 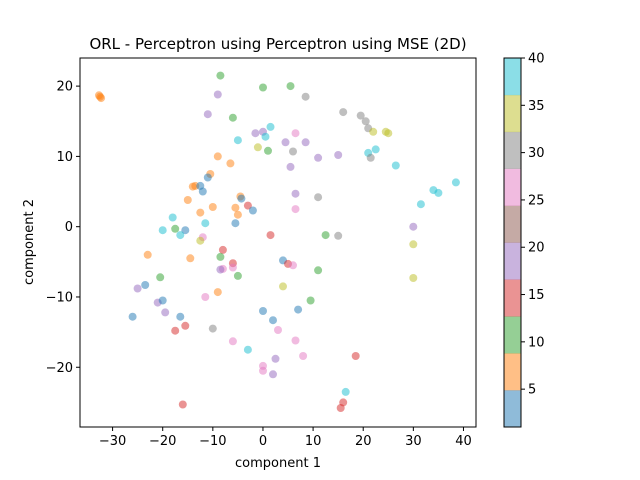 I want to click on colorbar-tick-label: 10, so click(x=536, y=342).